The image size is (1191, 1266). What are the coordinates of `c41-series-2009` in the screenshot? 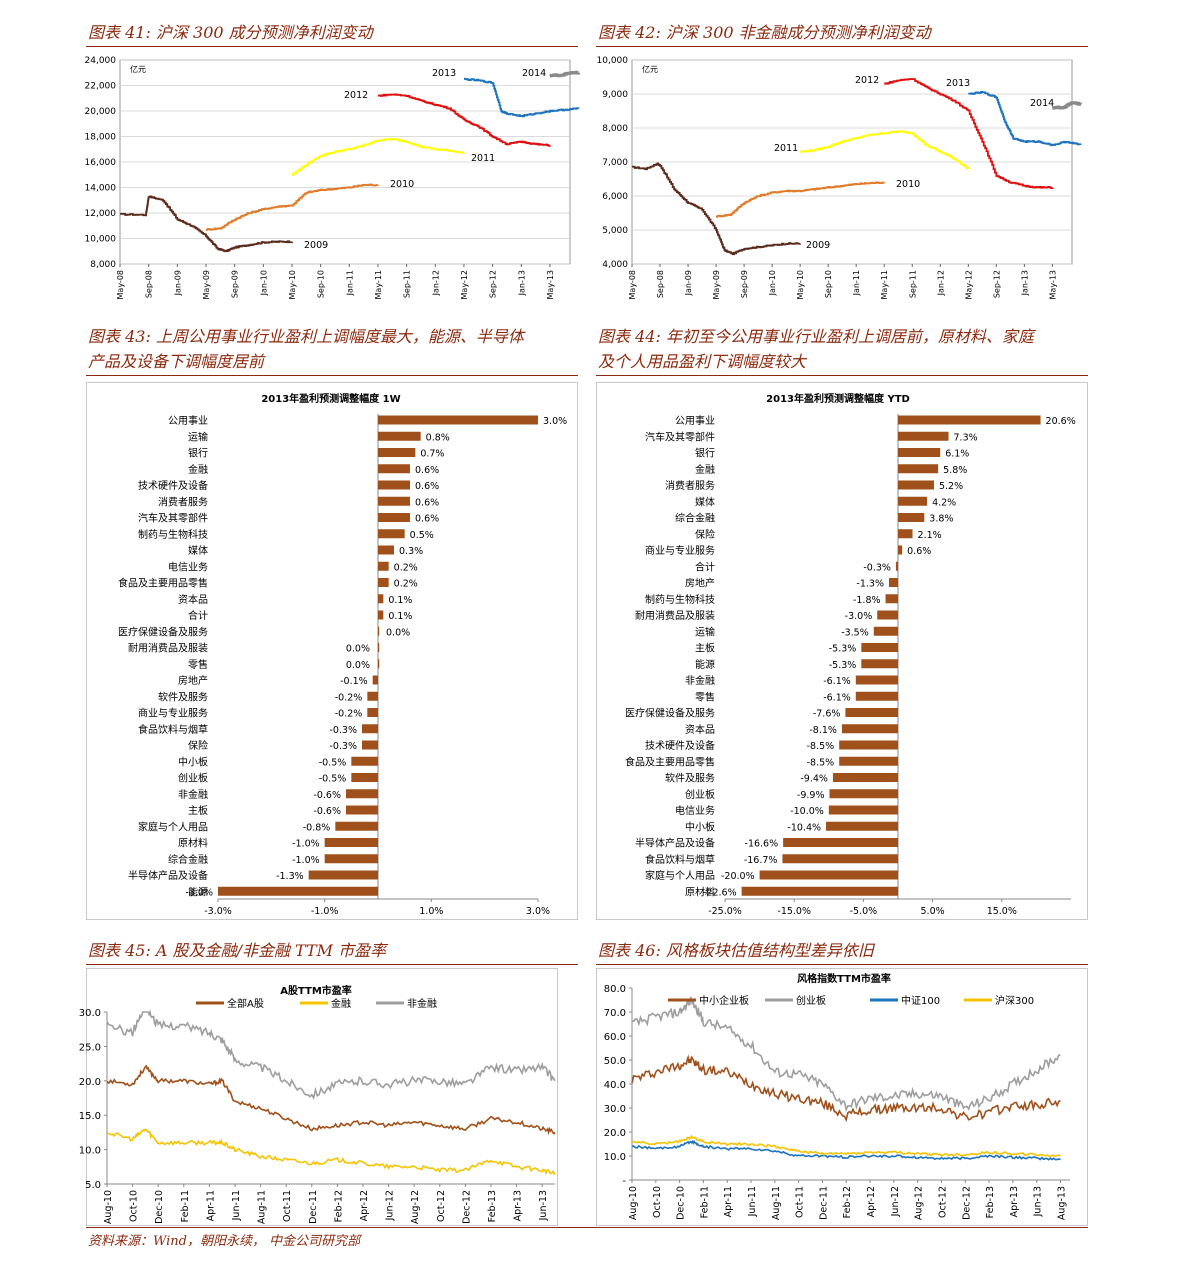 It's located at (206, 224).